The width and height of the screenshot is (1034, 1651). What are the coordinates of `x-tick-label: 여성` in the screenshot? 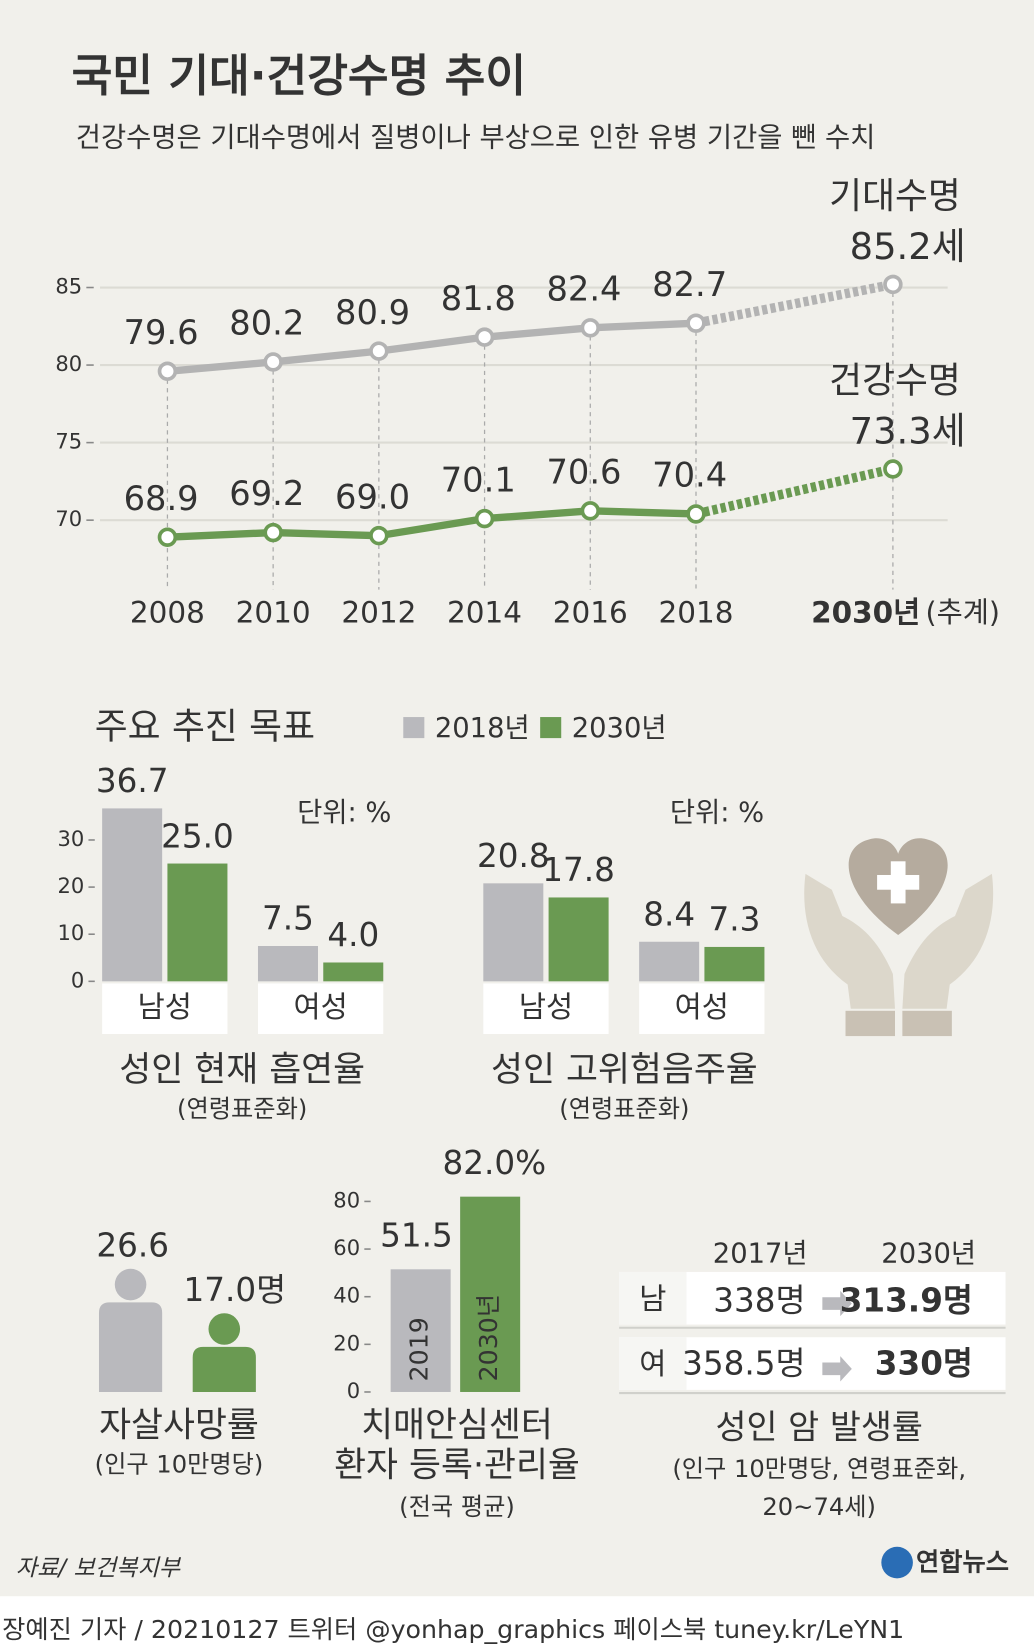 It's located at (321, 1007).